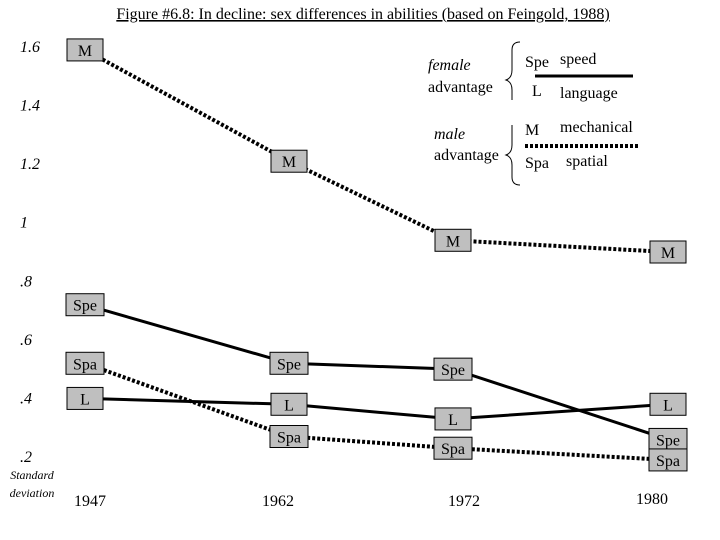 The image size is (720, 540). Describe the element at coordinates (578, 59) in the screenshot. I see `legend-speed-name: speed` at that location.